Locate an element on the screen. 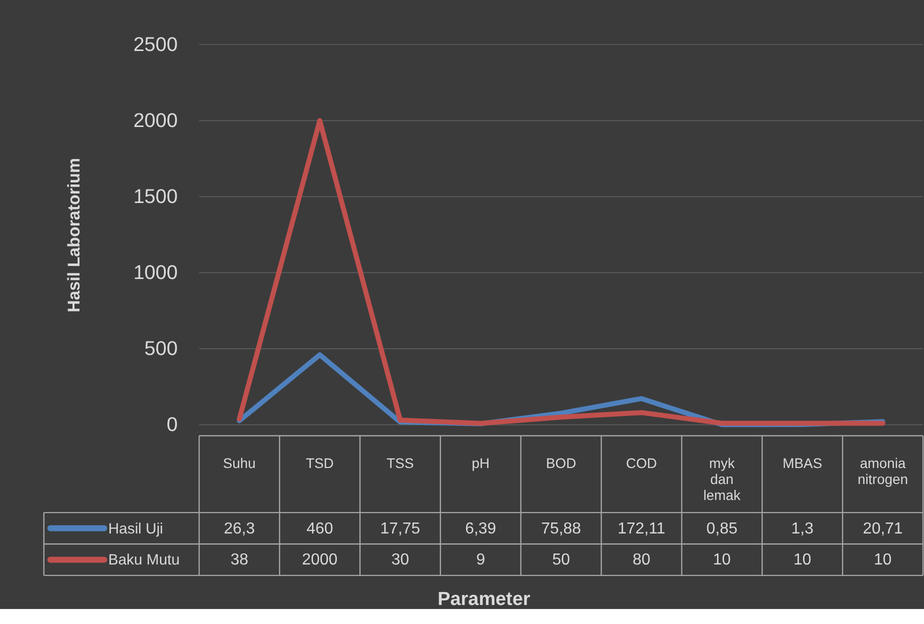  y-tick-label: 1000 is located at coordinates (155, 273).